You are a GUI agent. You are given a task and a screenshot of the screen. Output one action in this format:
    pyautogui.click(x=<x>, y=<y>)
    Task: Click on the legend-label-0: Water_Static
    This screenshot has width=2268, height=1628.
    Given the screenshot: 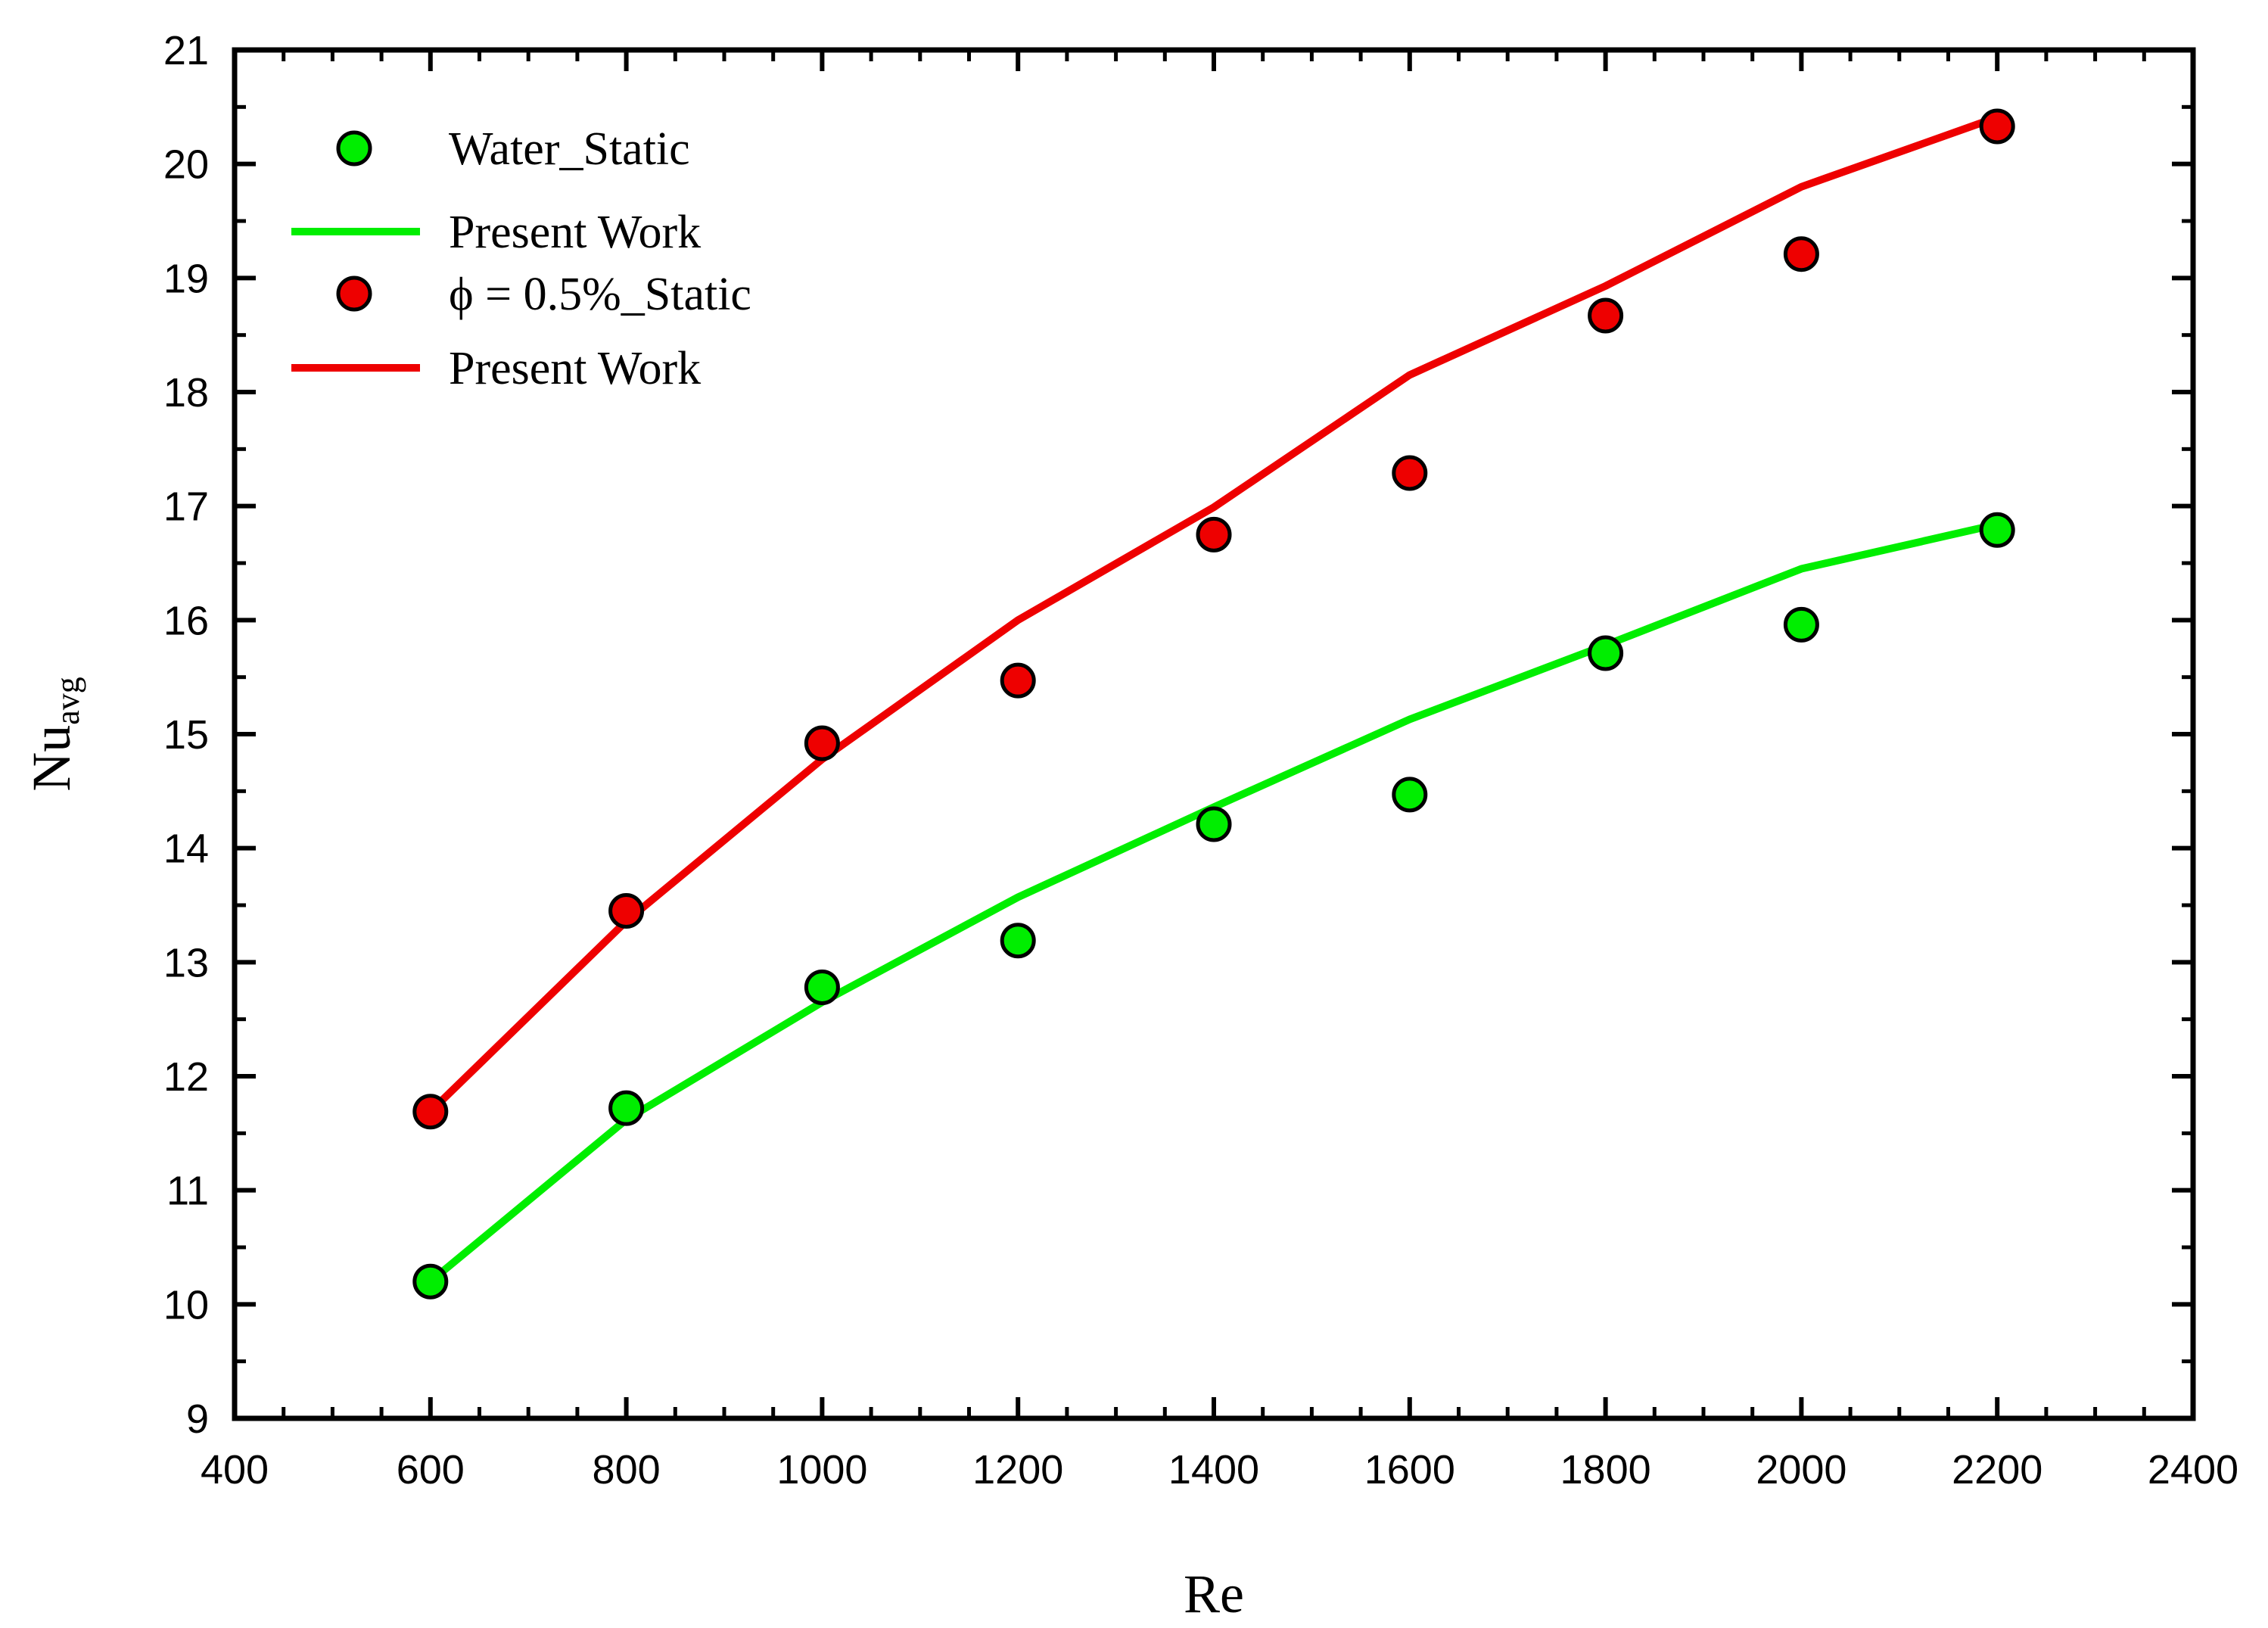 What is the action you would take?
    pyautogui.click(x=569, y=149)
    